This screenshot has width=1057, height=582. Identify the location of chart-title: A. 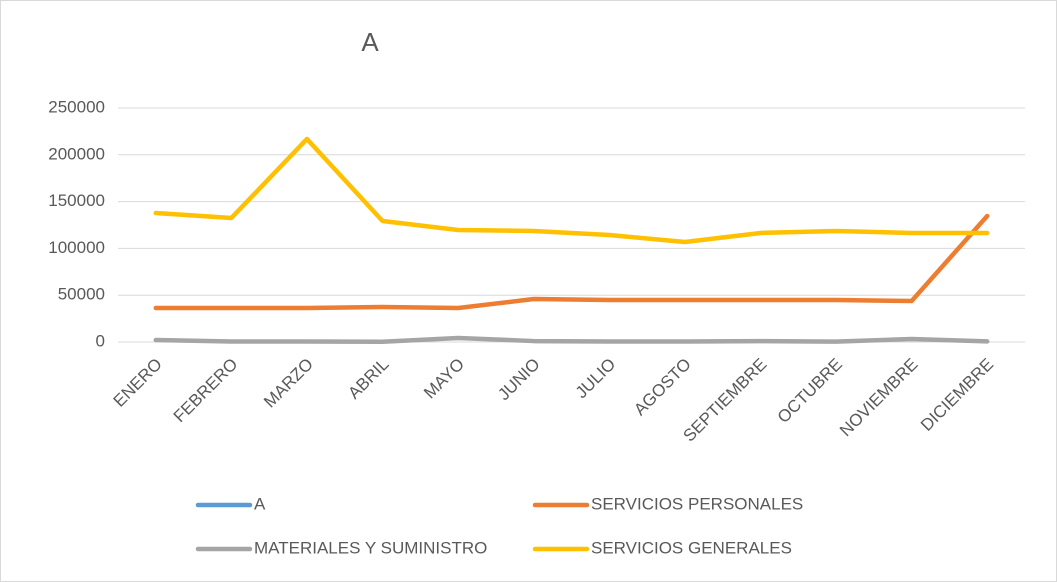
(370, 42).